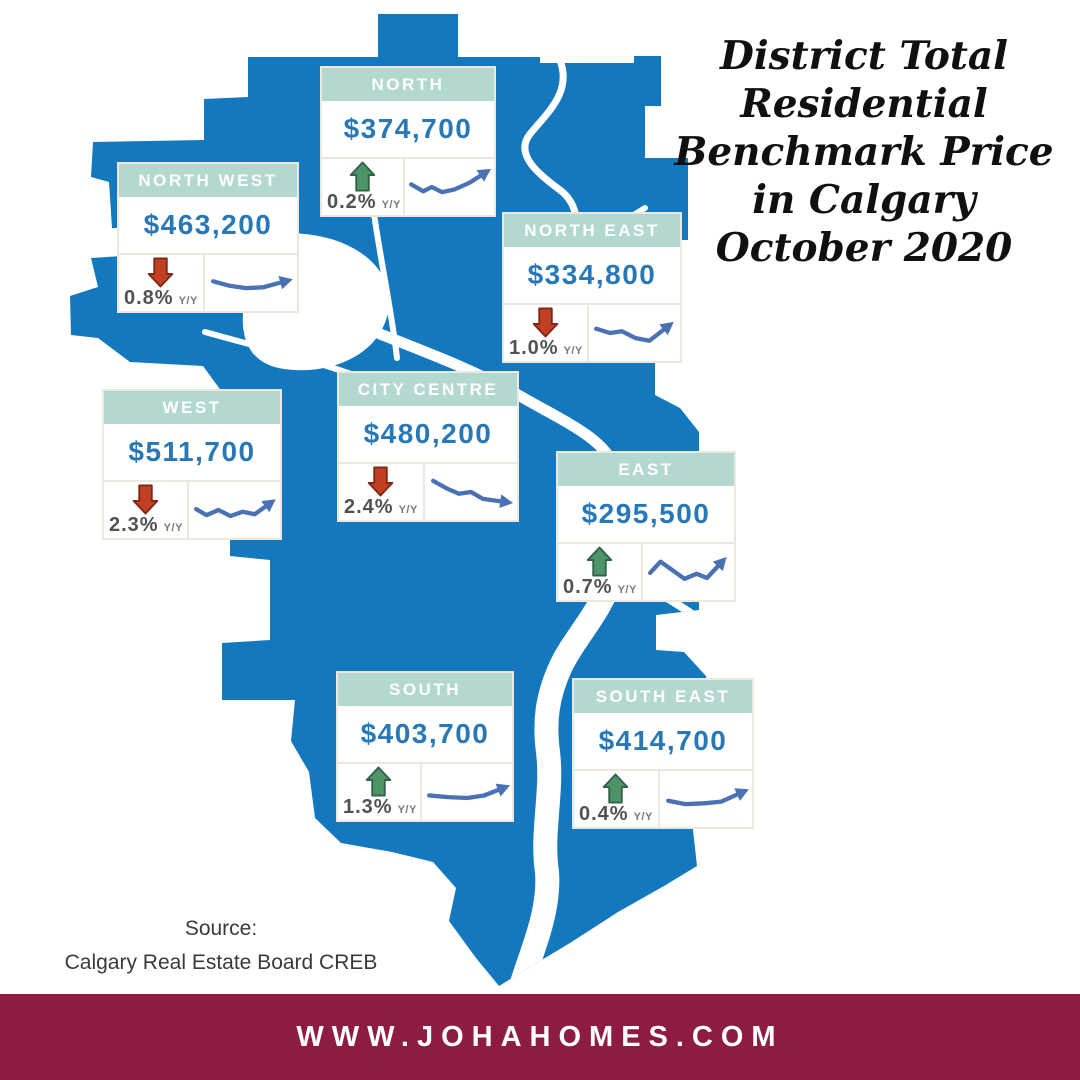 The image size is (1080, 1080). Describe the element at coordinates (425, 689) in the screenshot. I see `district-name: SOUTH` at that location.